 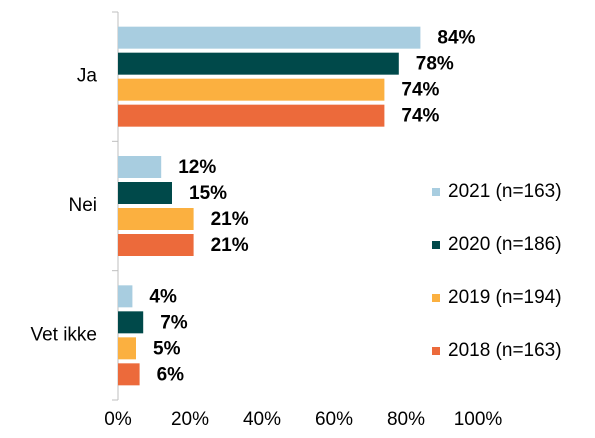 What do you see at coordinates (505, 350) in the screenshot?
I see `legend-label: 2018 (n=163)` at bounding box center [505, 350].